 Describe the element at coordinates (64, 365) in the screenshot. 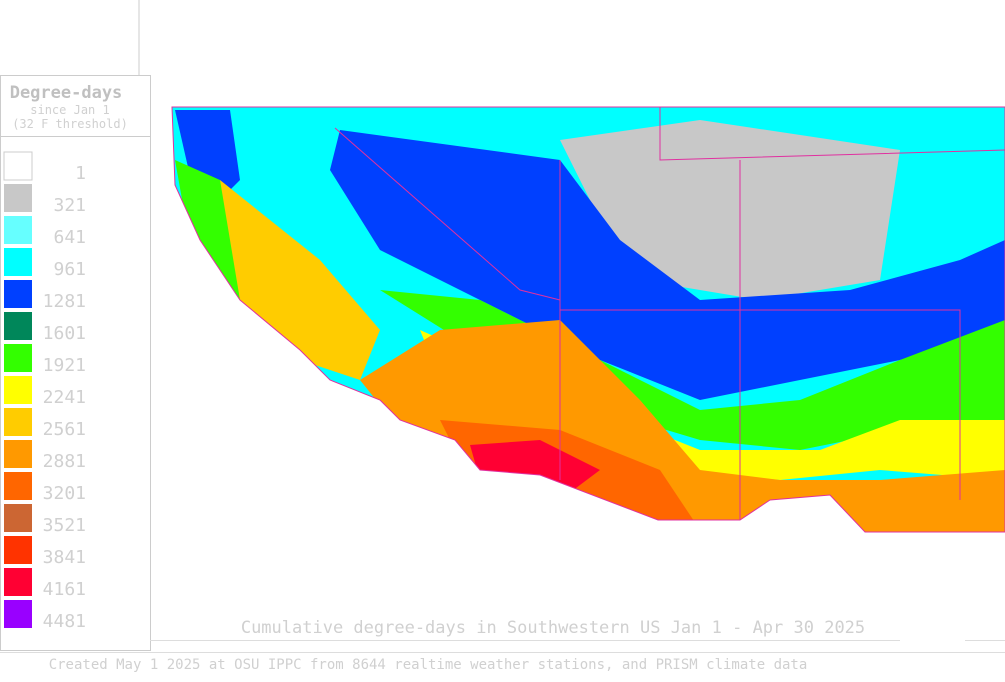

I see `legend-label: 1921` at that location.